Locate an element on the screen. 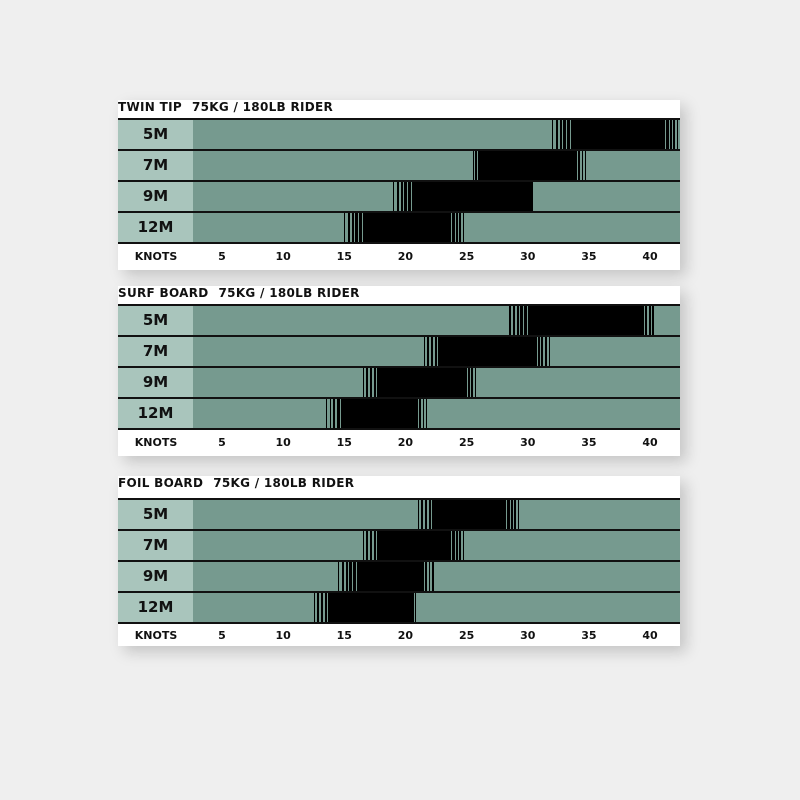 Image resolution: width=800 pixels, height=800 pixels. x-tick-label: 35 is located at coordinates (589, 256).